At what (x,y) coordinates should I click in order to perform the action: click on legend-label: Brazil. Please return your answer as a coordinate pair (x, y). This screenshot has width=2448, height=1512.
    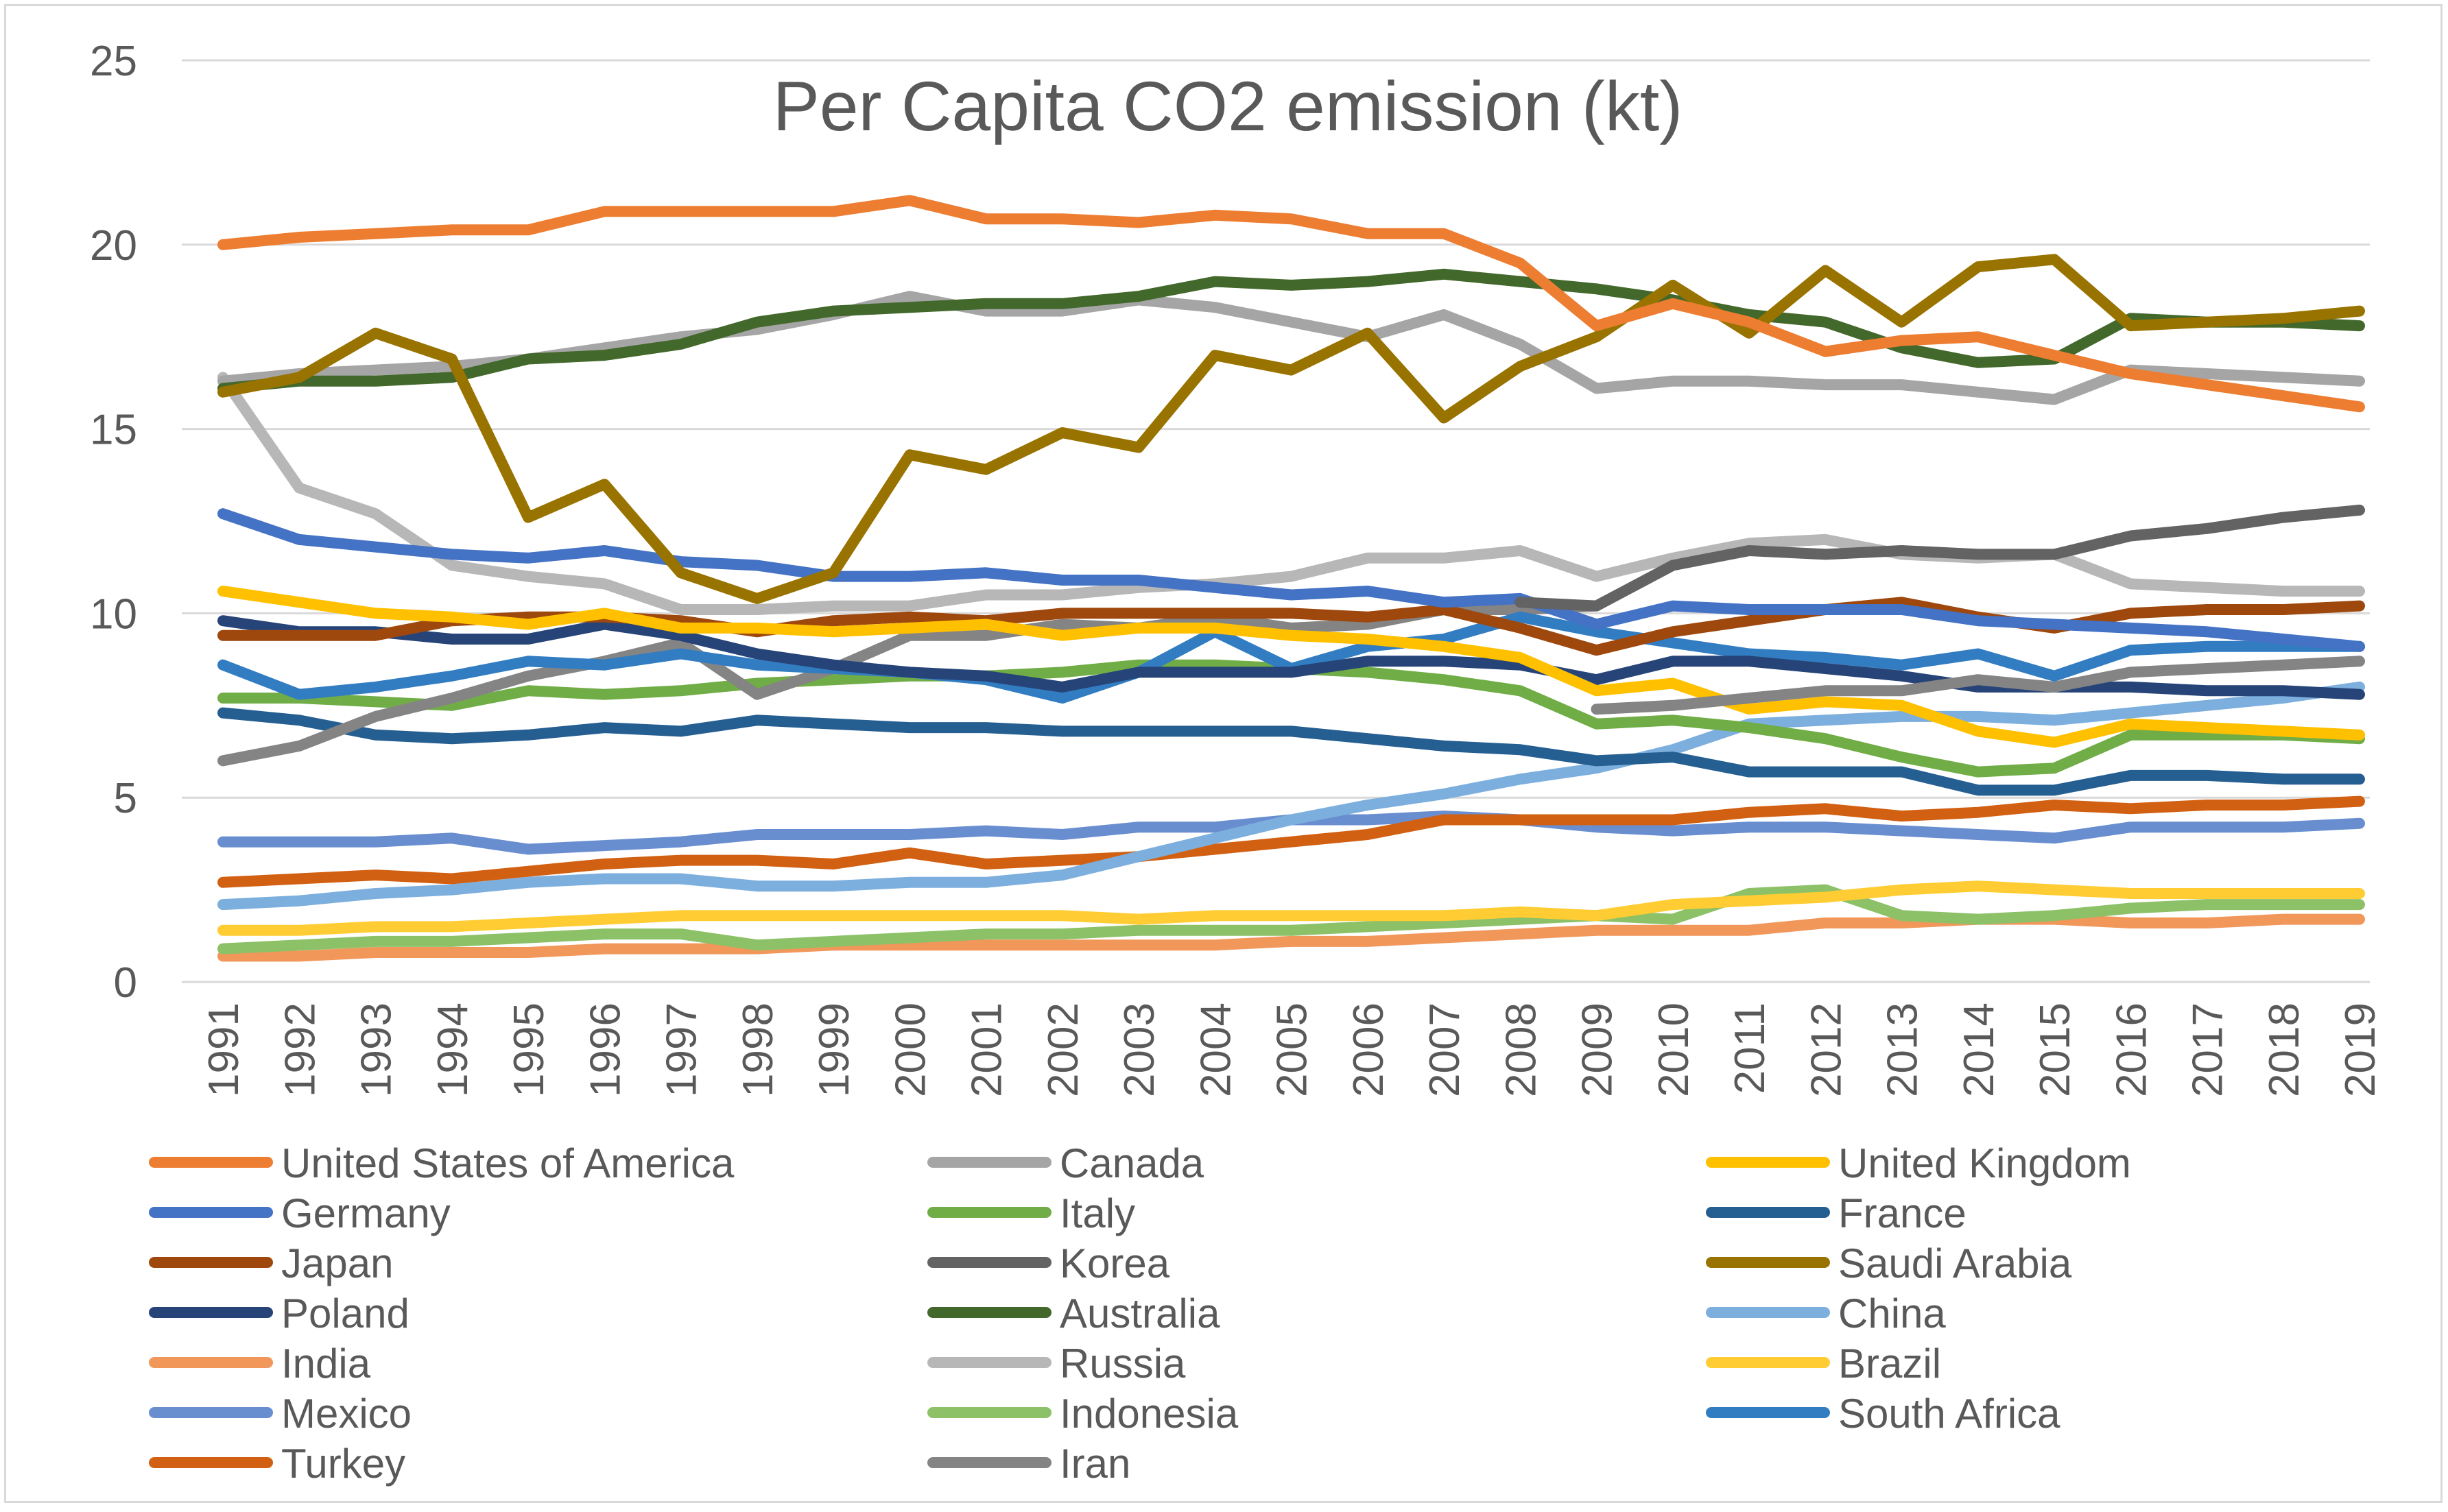
    Looking at the image, I should click on (1889, 1364).